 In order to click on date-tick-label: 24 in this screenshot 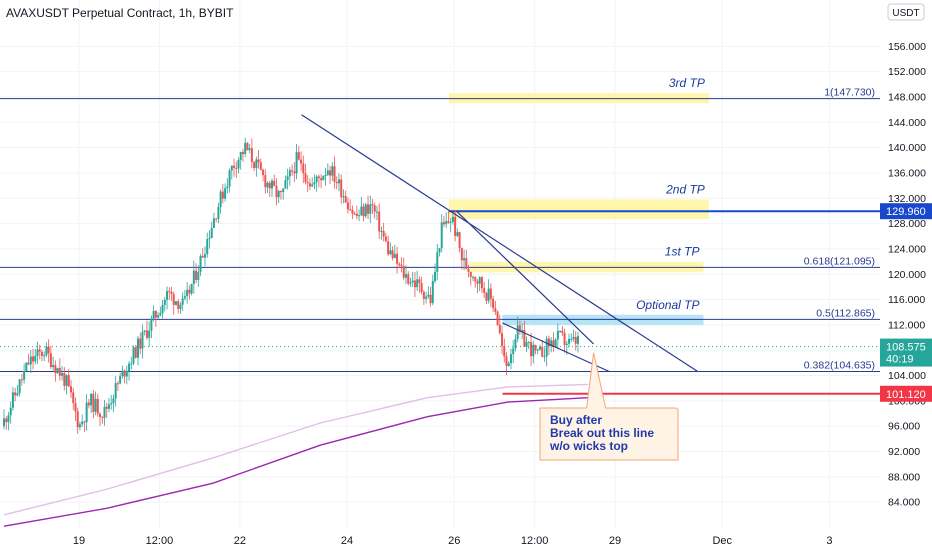, I will do `click(347, 541)`.